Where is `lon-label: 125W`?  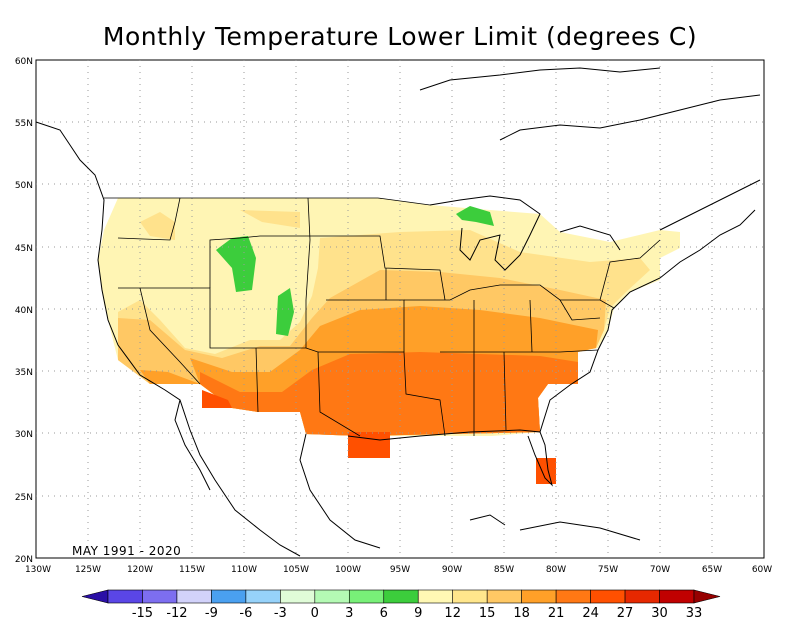 lon-label: 125W is located at coordinates (88, 570).